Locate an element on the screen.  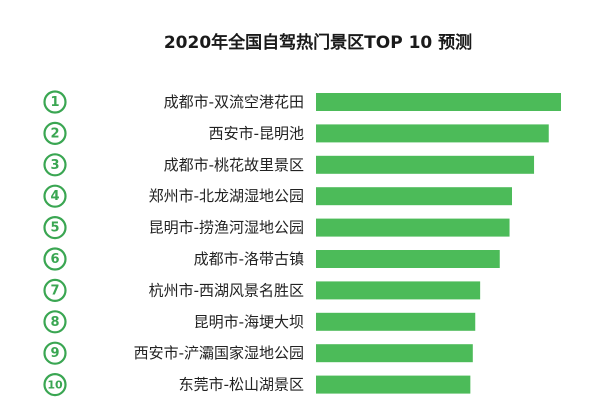
rank-number: 2 is located at coordinates (54, 133).